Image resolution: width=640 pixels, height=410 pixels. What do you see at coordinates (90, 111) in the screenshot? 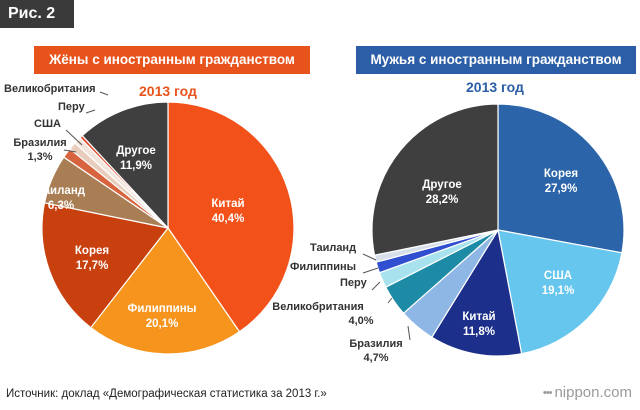
I see `wives-label-peru-leader-line` at bounding box center [90, 111].